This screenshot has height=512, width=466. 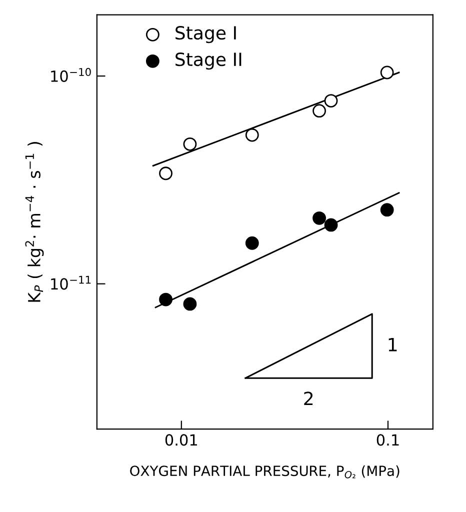 What do you see at coordinates (181, 440) in the screenshot?
I see `x-tick-label: 0.01` at bounding box center [181, 440].